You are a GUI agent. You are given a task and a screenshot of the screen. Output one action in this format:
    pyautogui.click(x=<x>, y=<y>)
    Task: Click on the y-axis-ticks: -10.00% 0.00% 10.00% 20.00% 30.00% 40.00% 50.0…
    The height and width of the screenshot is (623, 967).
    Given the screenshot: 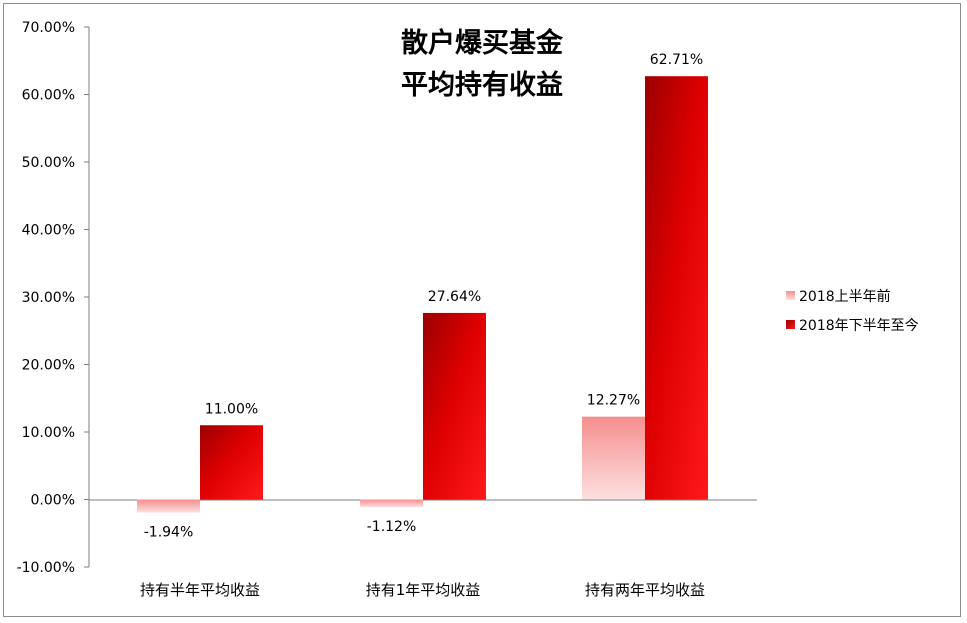 What is the action you would take?
    pyautogui.click(x=53, y=298)
    